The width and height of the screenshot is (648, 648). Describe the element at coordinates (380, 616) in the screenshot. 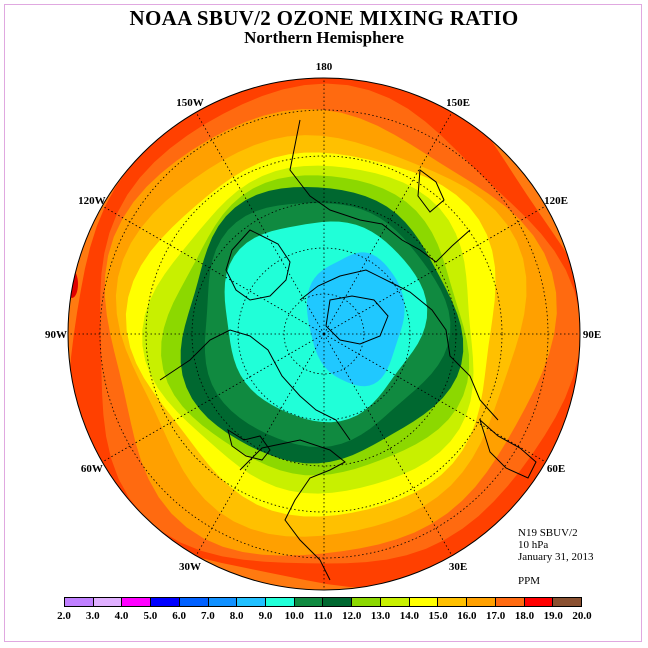

I see `legend-tick-label: 13.0` at that location.